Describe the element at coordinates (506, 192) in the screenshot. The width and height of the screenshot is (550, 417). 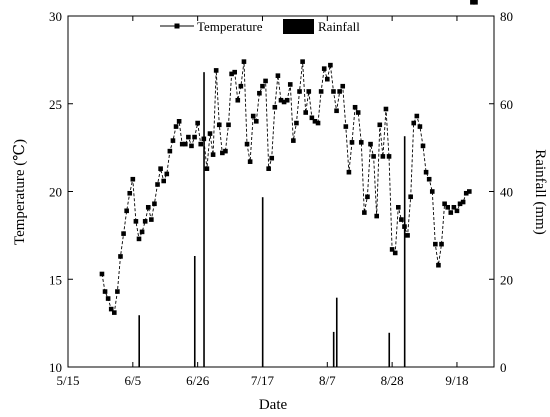
I see `y-right-tick-label: 40` at that location.